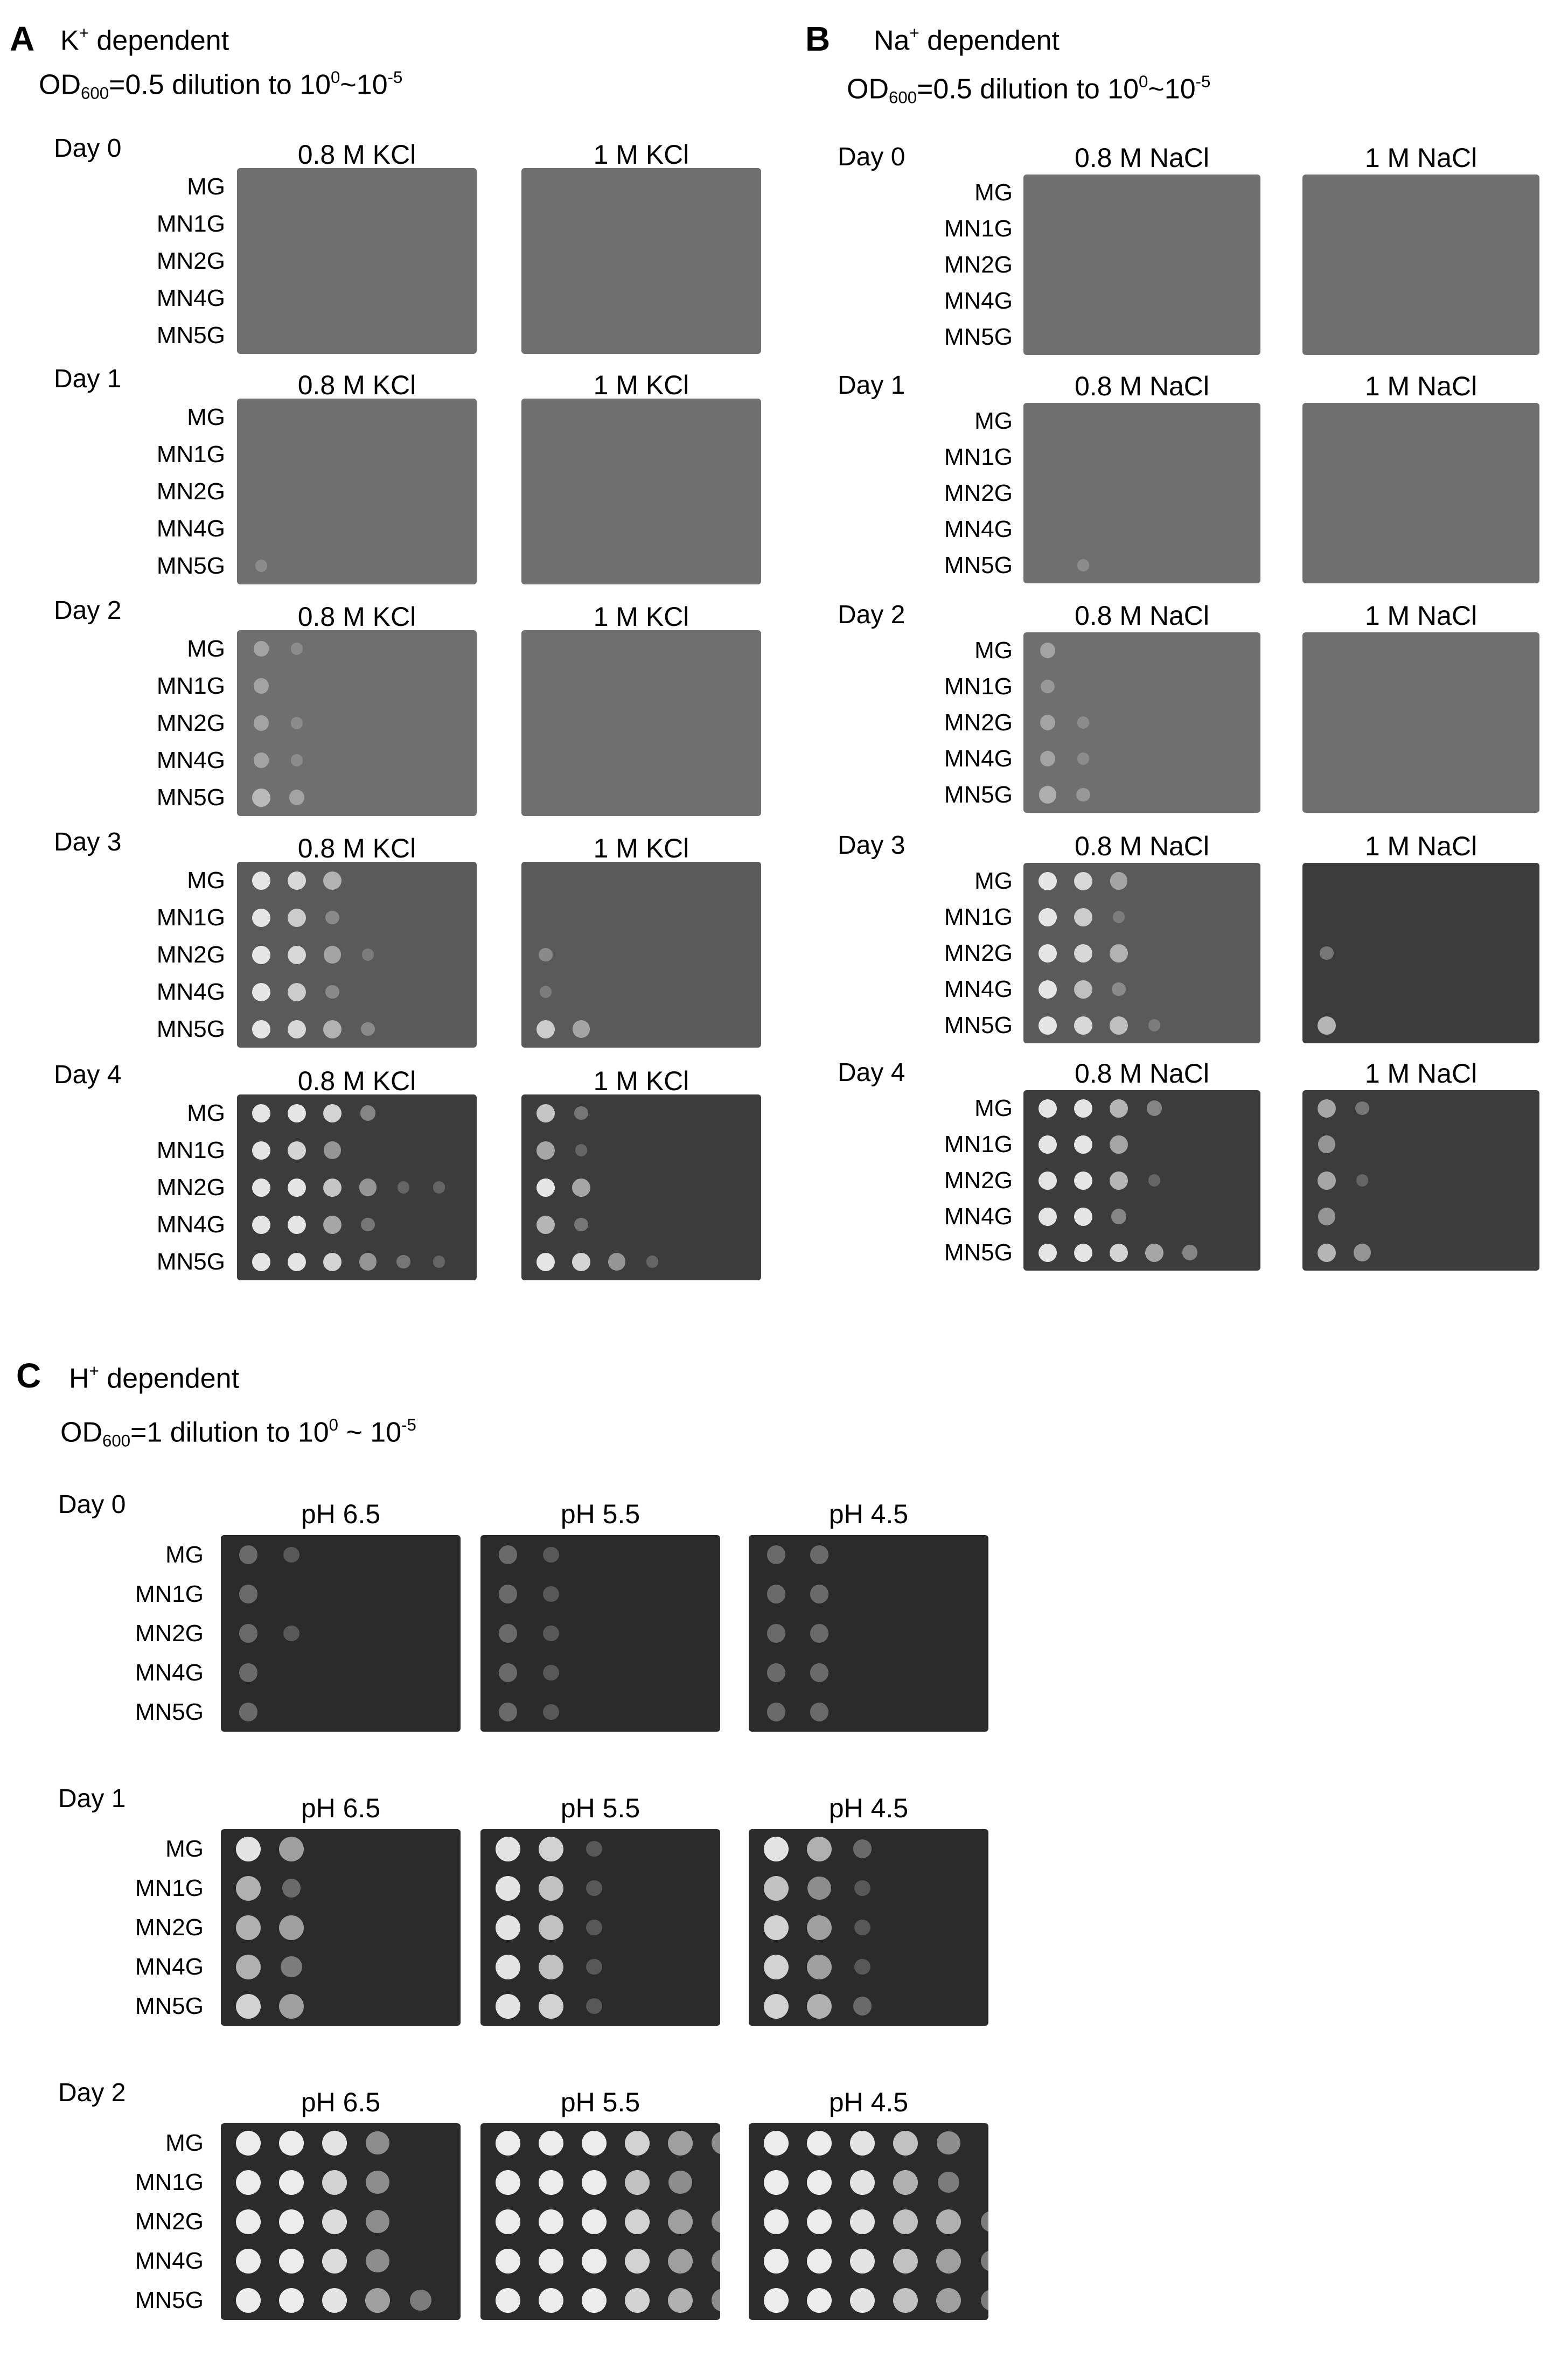  I want to click on condition-text: pH 5.5, so click(600, 1514).